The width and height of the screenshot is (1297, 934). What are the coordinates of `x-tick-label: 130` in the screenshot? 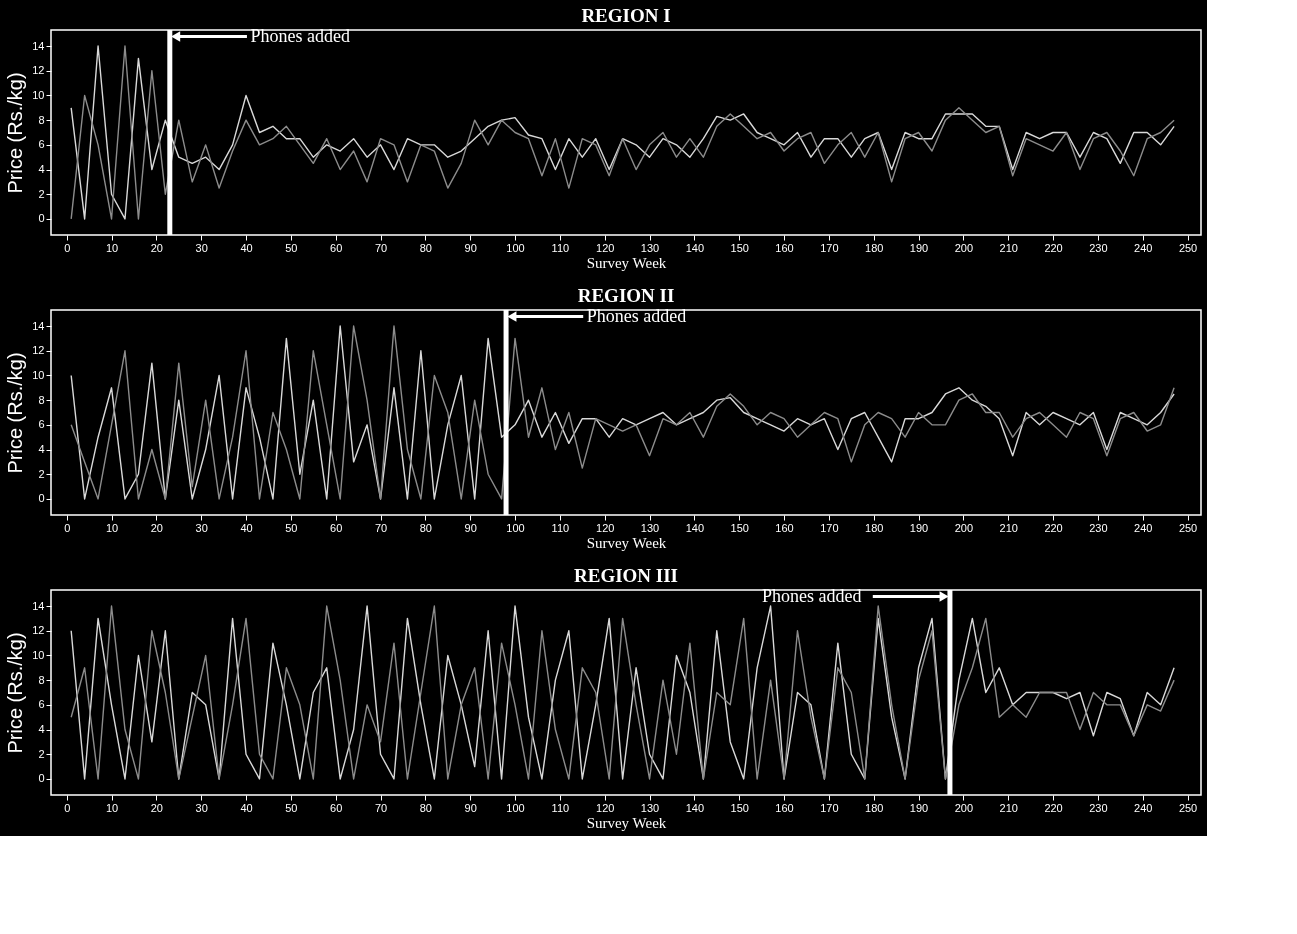 It's located at (650, 247).